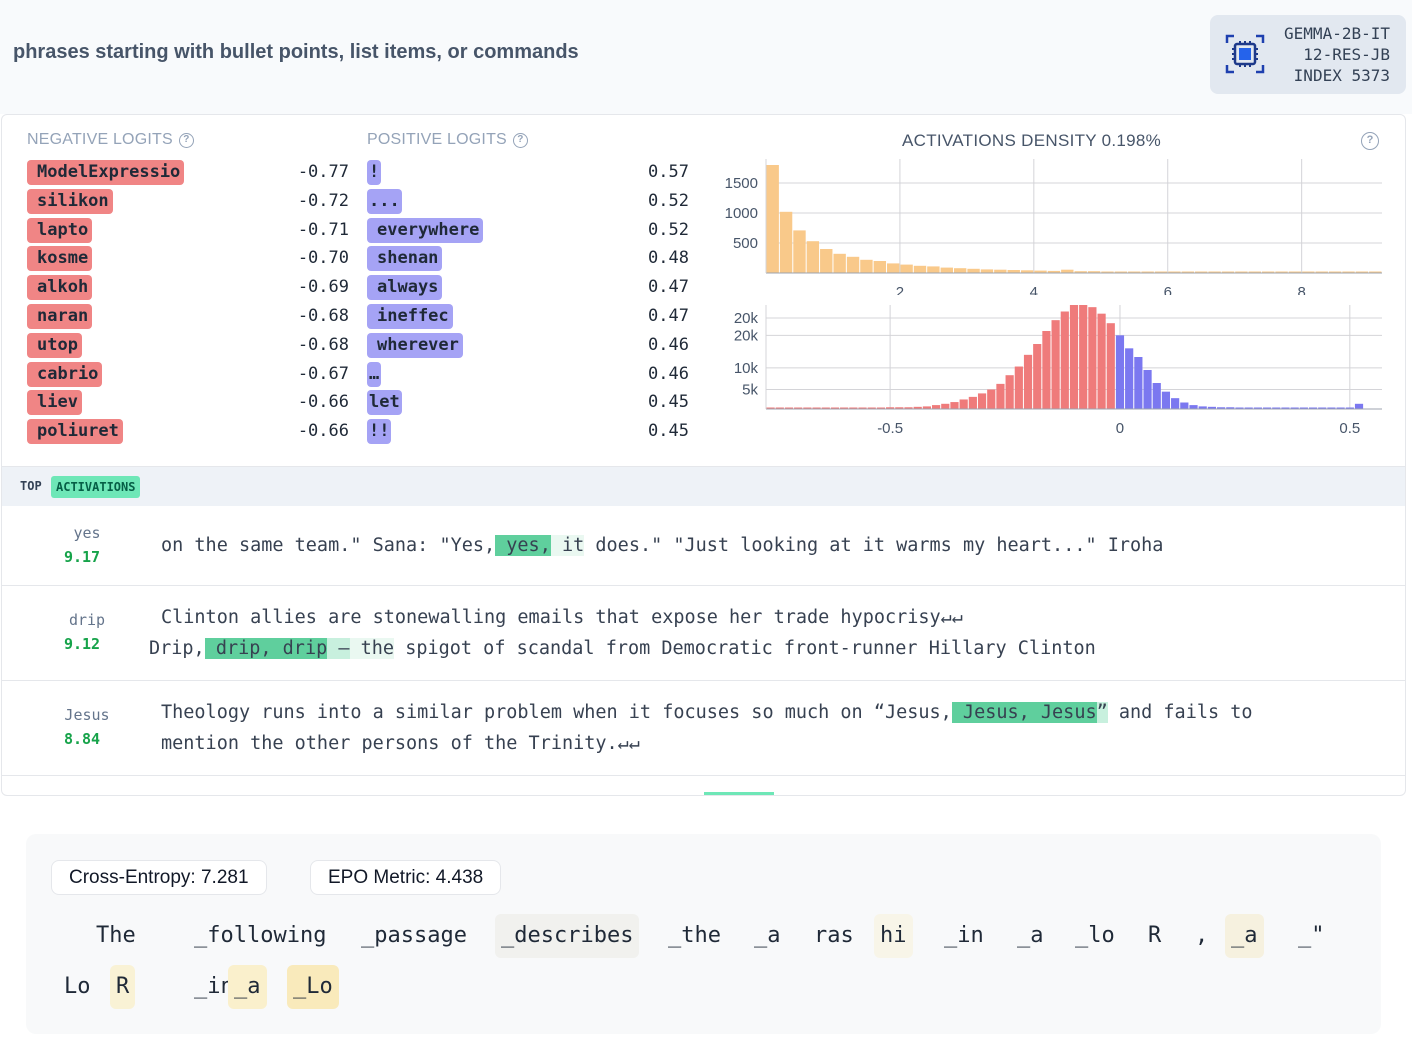 This screenshot has width=1412, height=1048. What do you see at coordinates (1053, 227) in the screenshot?
I see `activation-density-histogram: 2 4 6 8 500 1000 1500` at bounding box center [1053, 227].